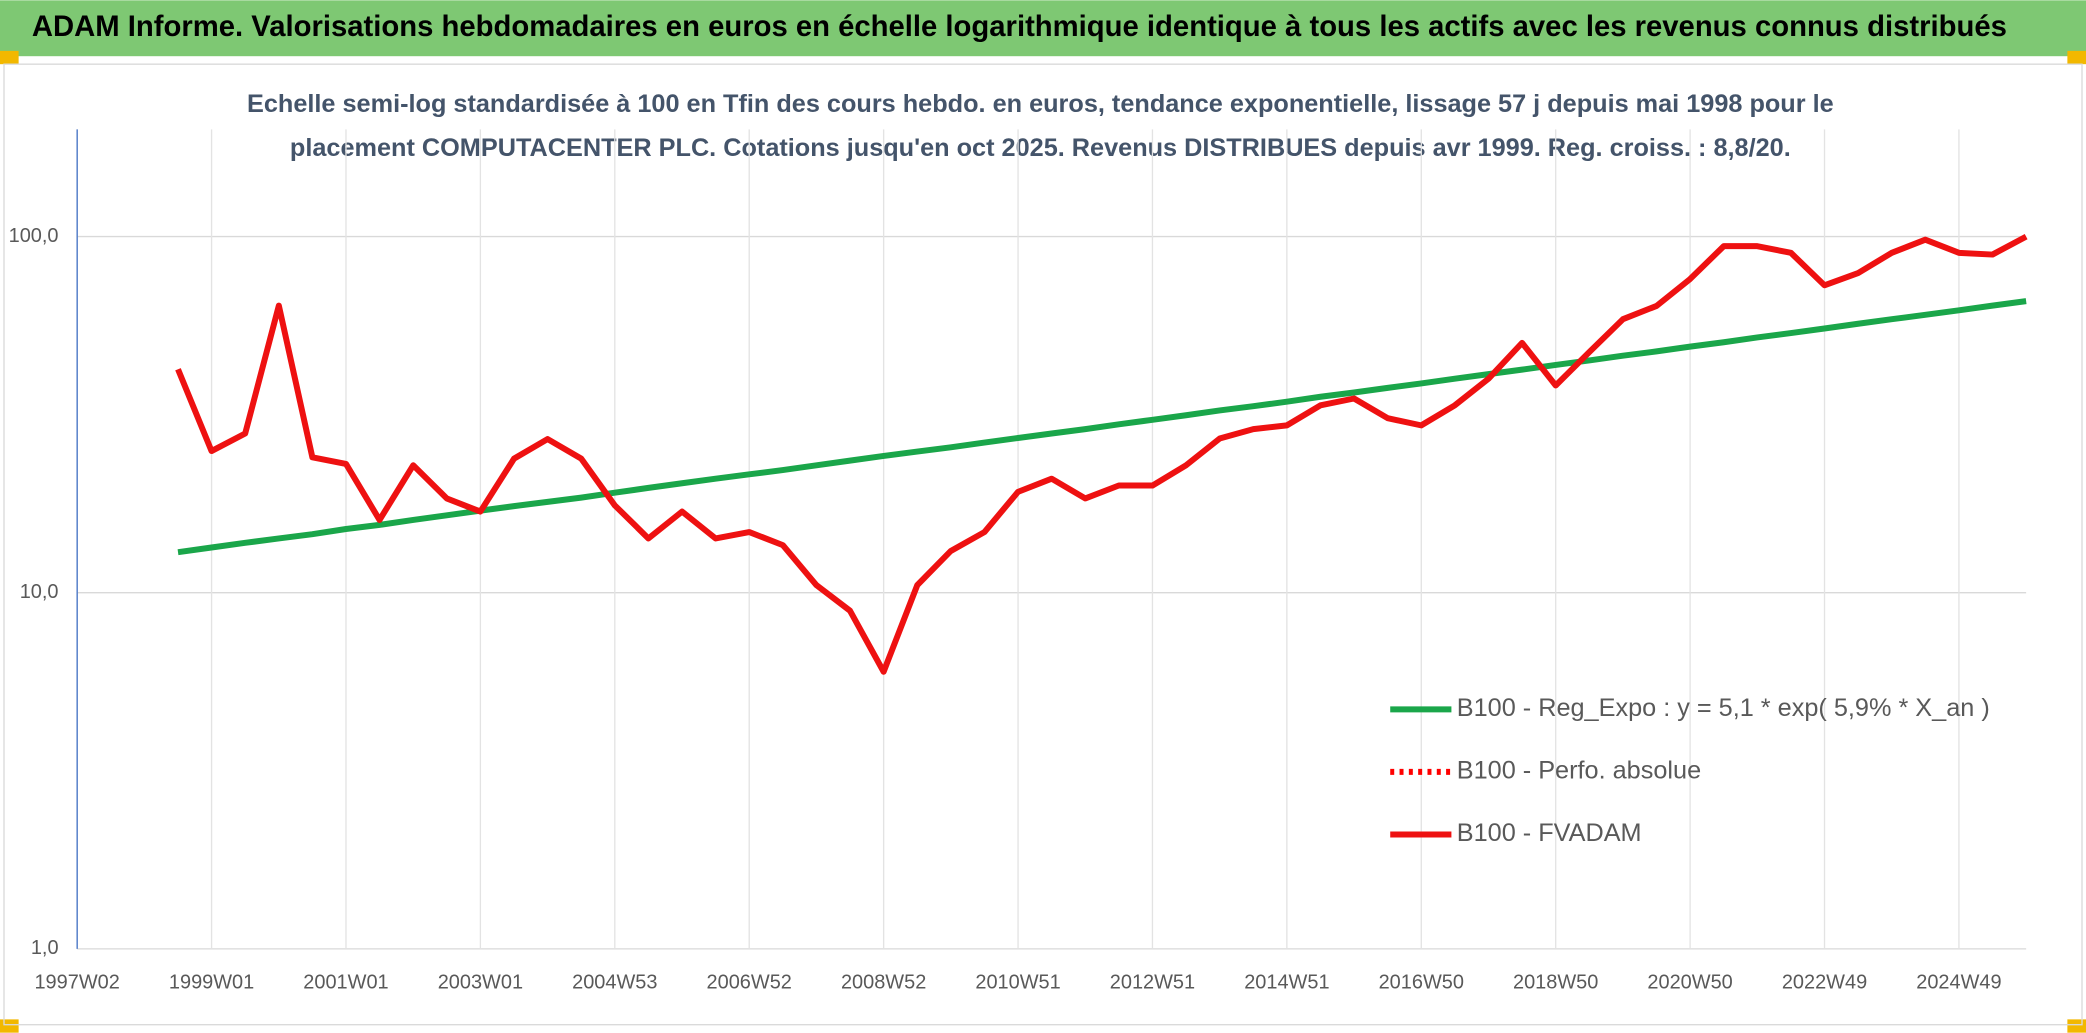 The height and width of the screenshot is (1033, 2086). What do you see at coordinates (345, 983) in the screenshot?
I see `x-tick-label: 2001W01` at bounding box center [345, 983].